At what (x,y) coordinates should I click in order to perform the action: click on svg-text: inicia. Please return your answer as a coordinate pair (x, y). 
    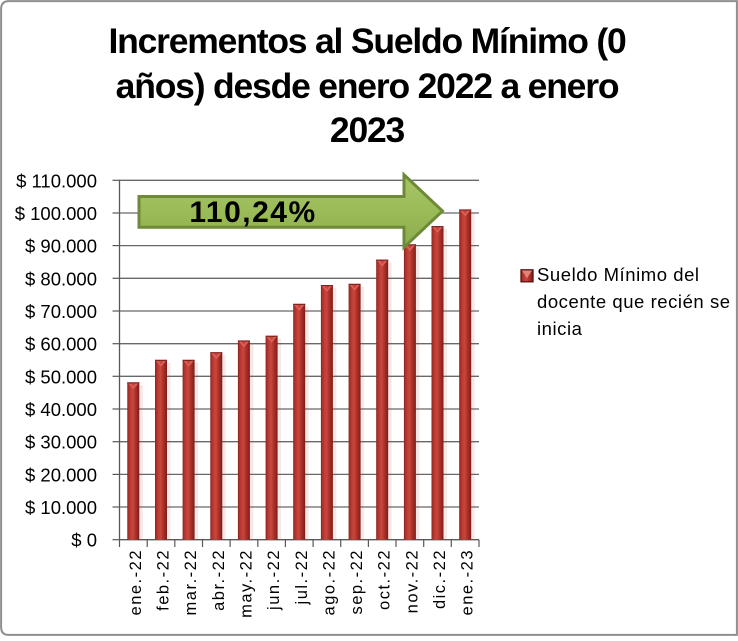
    Looking at the image, I should click on (560, 328).